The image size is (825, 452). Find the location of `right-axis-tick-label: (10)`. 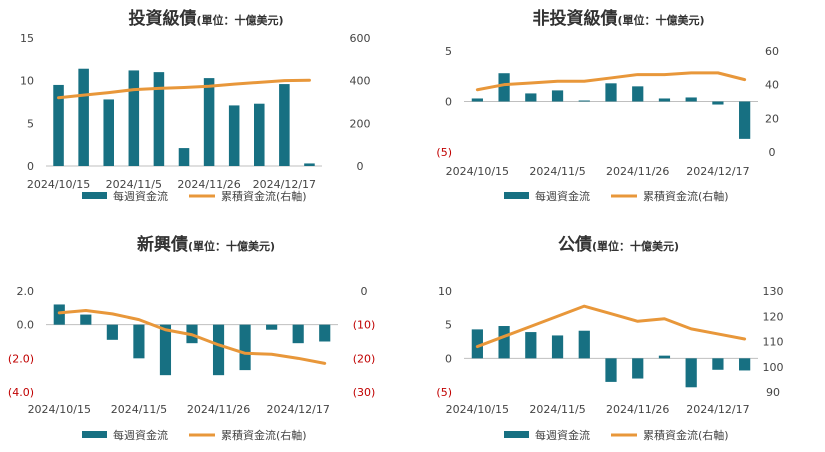

right-axis-tick-label: (10) is located at coordinates (364, 325).